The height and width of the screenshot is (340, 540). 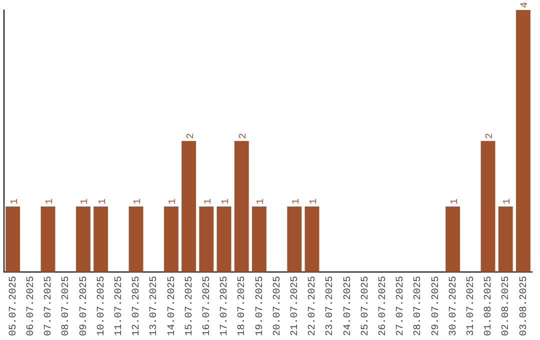 What do you see at coordinates (313, 306) in the screenshot?
I see `x-tick-label: 22.07.2025` at bounding box center [313, 306].